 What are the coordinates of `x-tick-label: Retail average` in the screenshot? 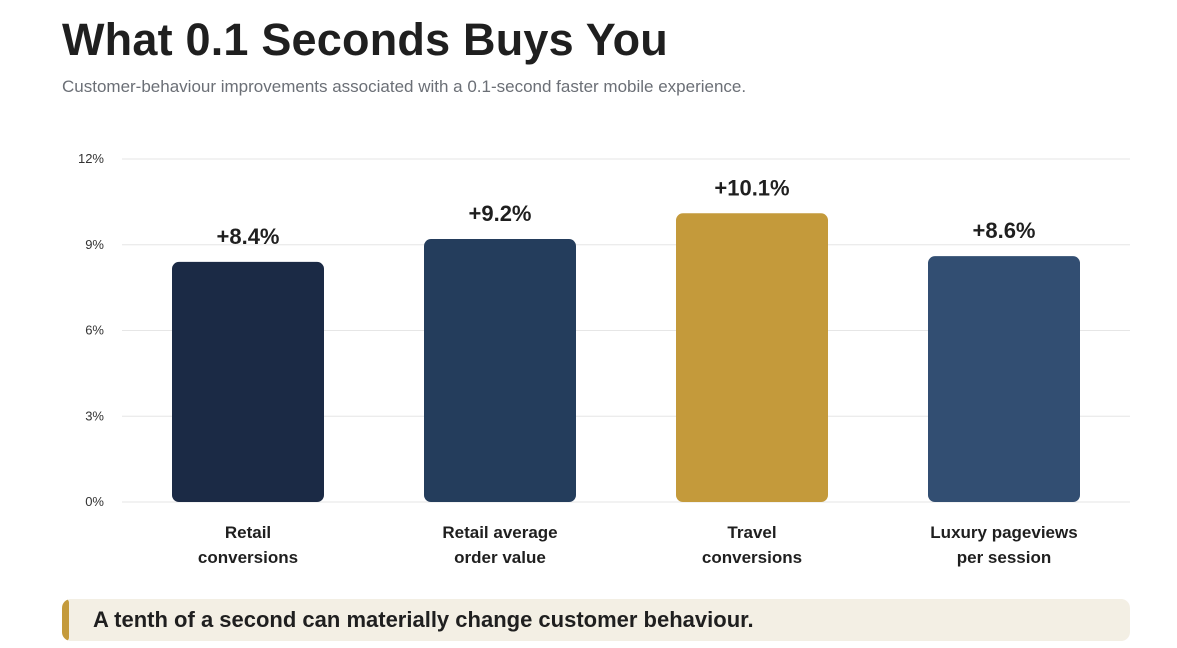 It's located at (499, 532).